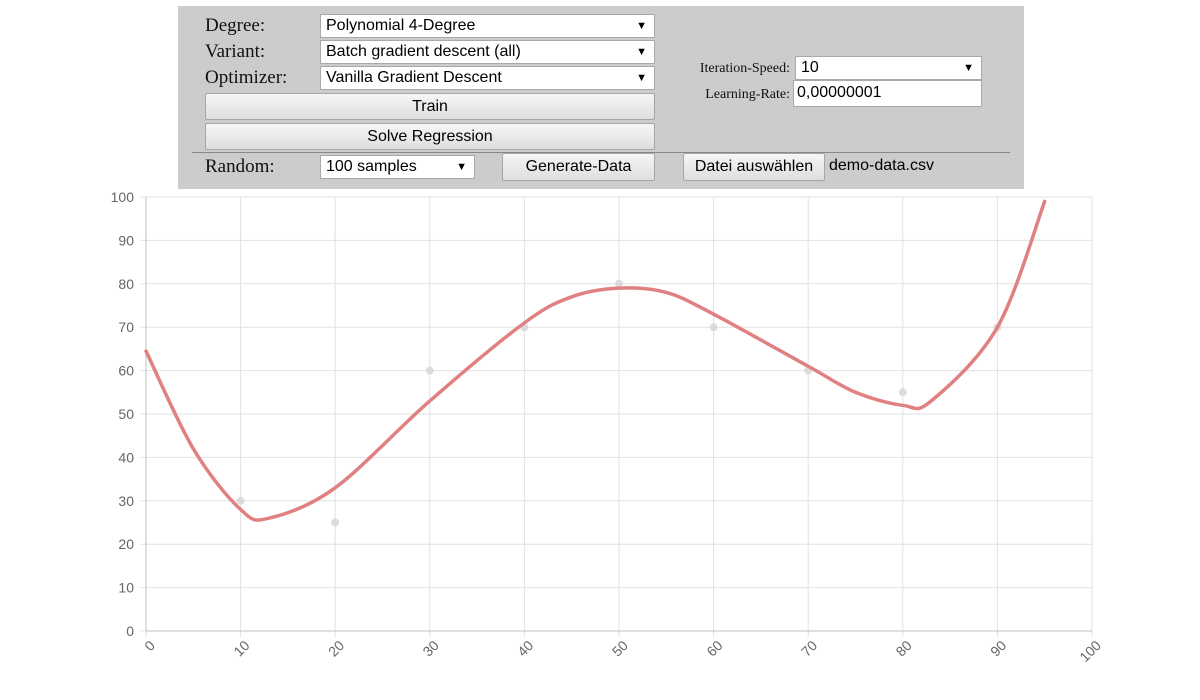 The width and height of the screenshot is (1200, 700). Describe the element at coordinates (430, 136) in the screenshot. I see `solve-regression-button: Solve Regression` at that location.